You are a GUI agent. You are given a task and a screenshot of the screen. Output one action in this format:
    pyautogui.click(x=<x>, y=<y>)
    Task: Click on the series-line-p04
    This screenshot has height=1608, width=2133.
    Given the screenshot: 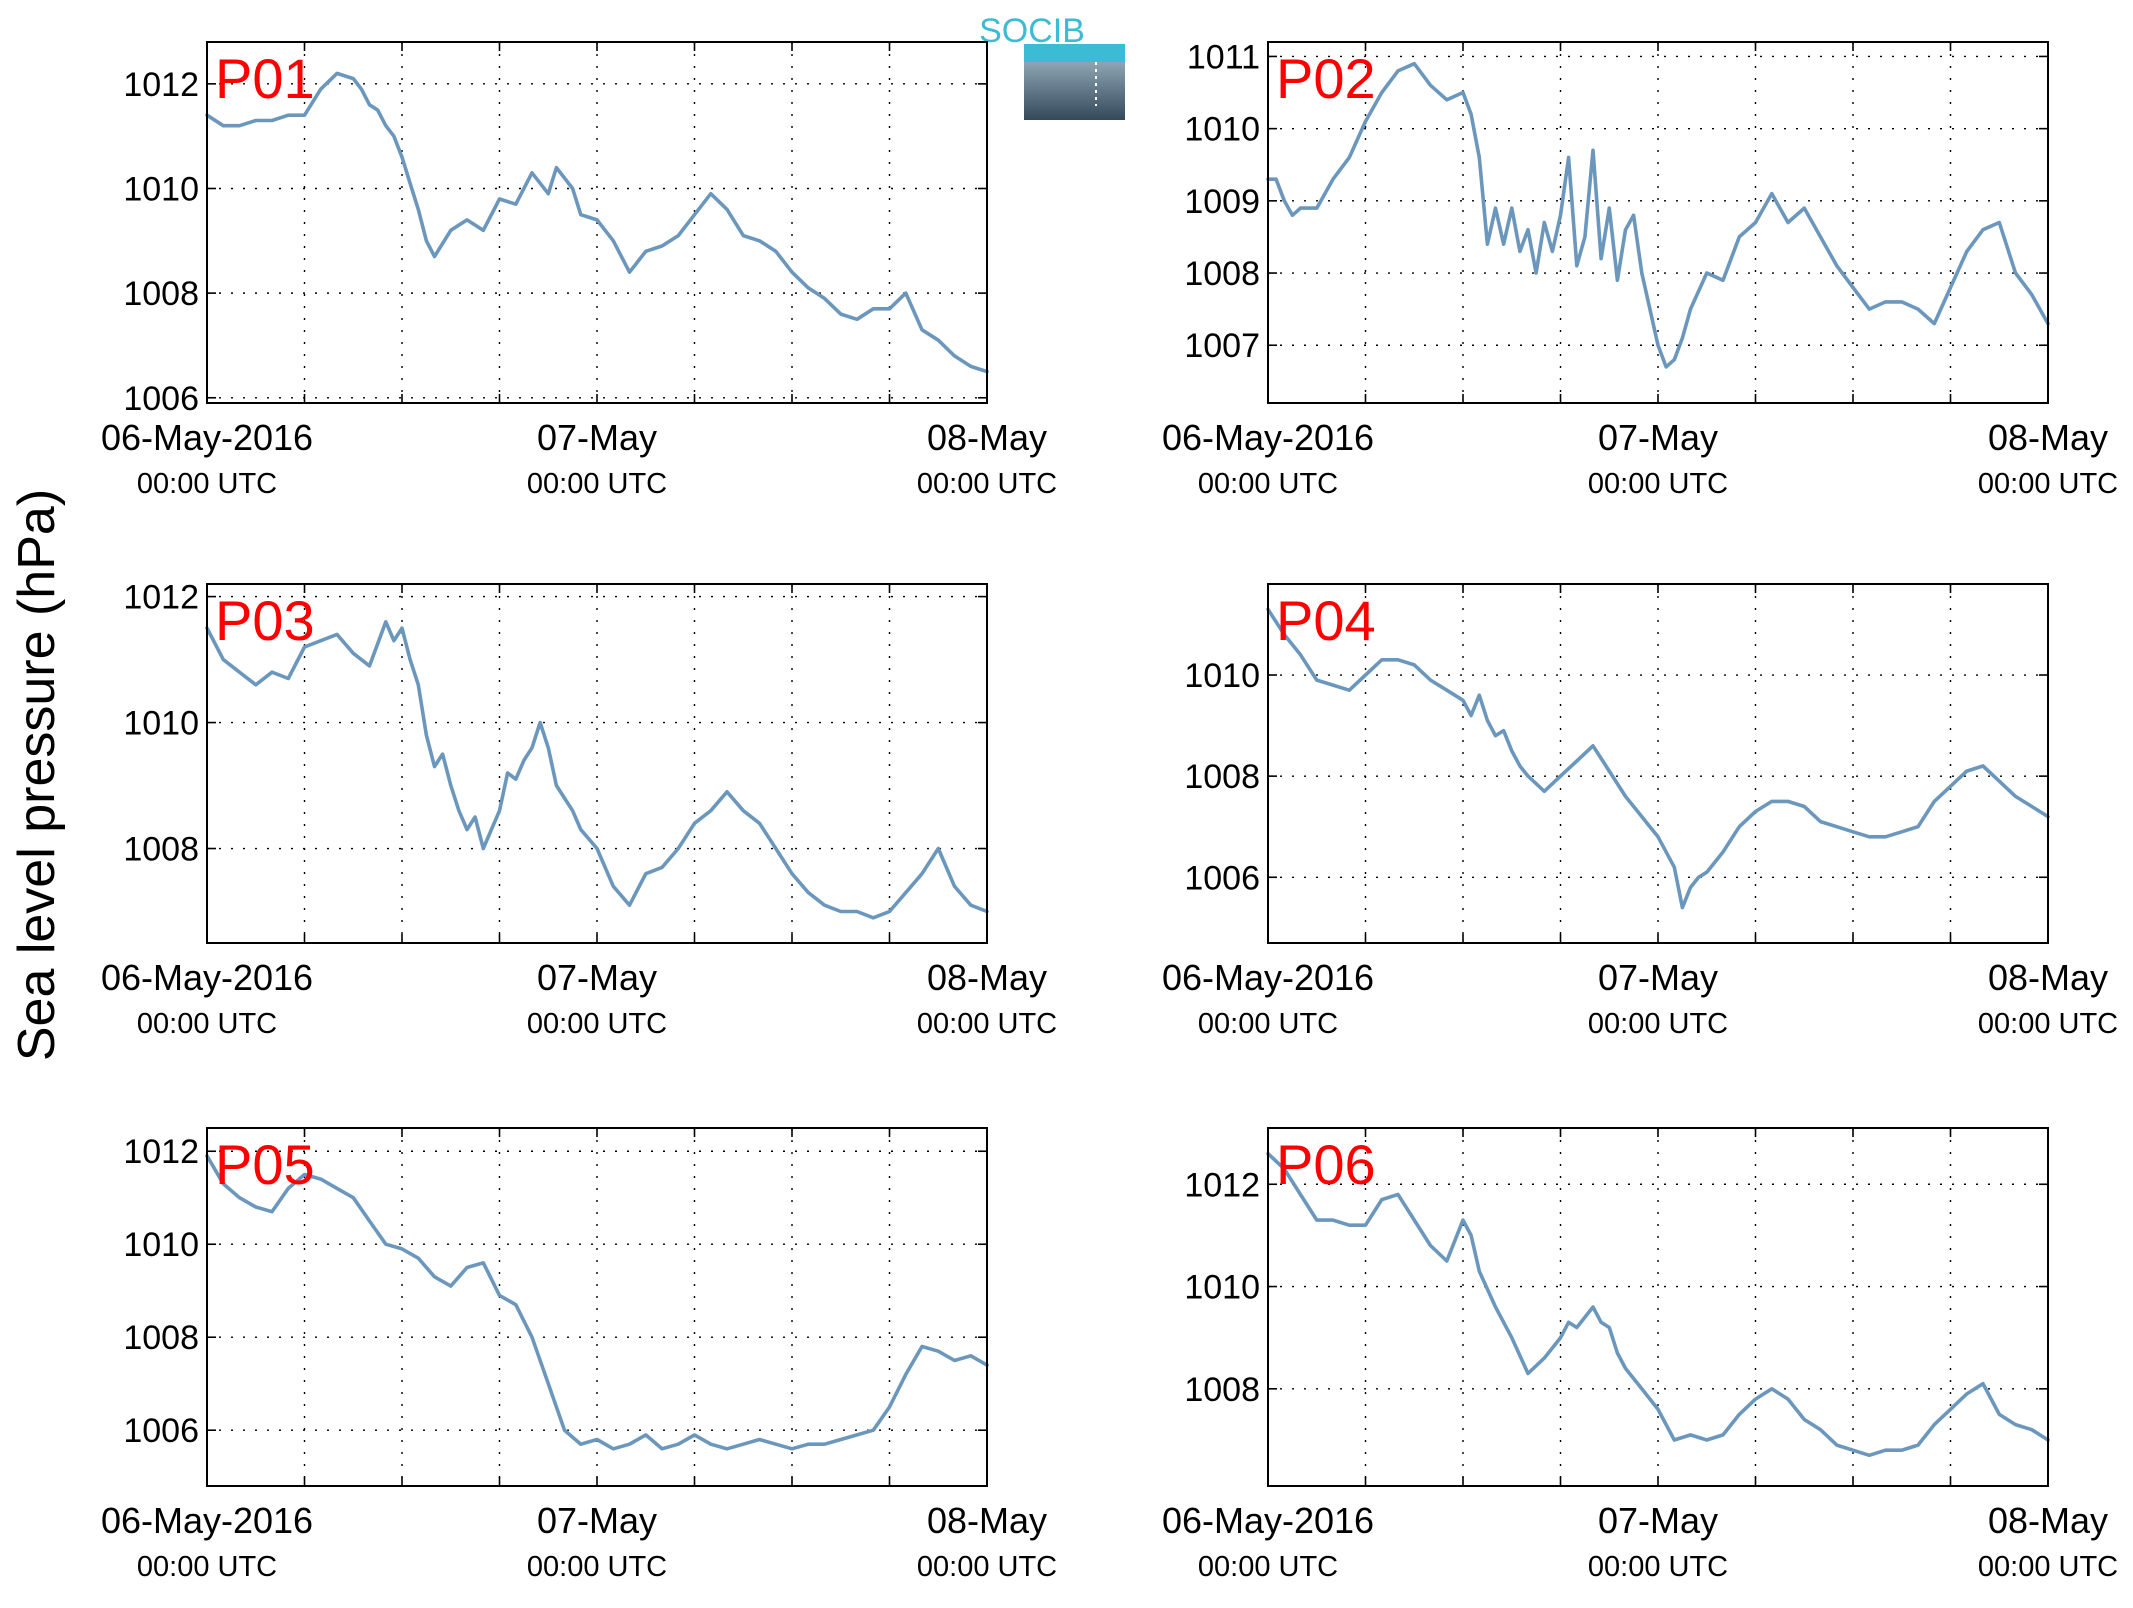 What is the action you would take?
    pyautogui.click(x=1658, y=758)
    